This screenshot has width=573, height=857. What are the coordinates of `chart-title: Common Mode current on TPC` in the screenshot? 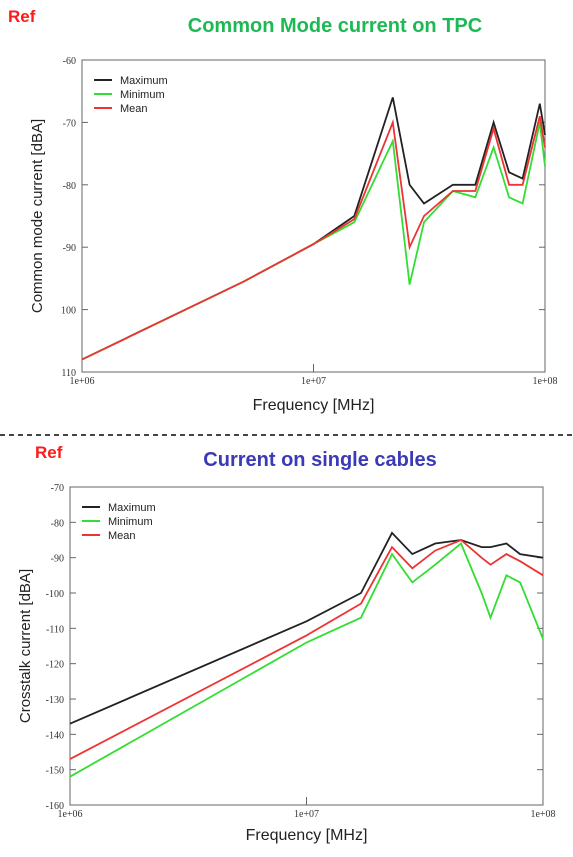 It's located at (335, 26).